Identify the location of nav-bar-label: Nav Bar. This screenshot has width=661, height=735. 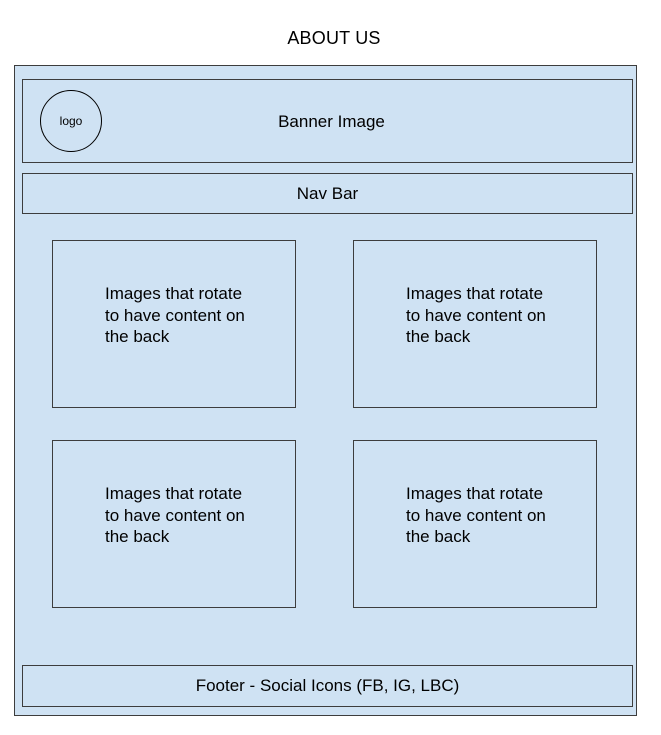
(327, 193).